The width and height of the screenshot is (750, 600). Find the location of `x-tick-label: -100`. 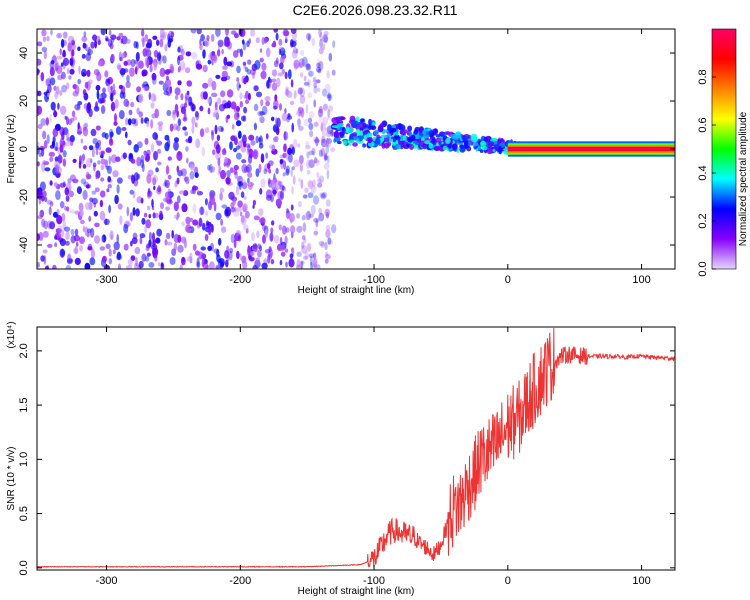

x-tick-label: -100 is located at coordinates (374, 280).